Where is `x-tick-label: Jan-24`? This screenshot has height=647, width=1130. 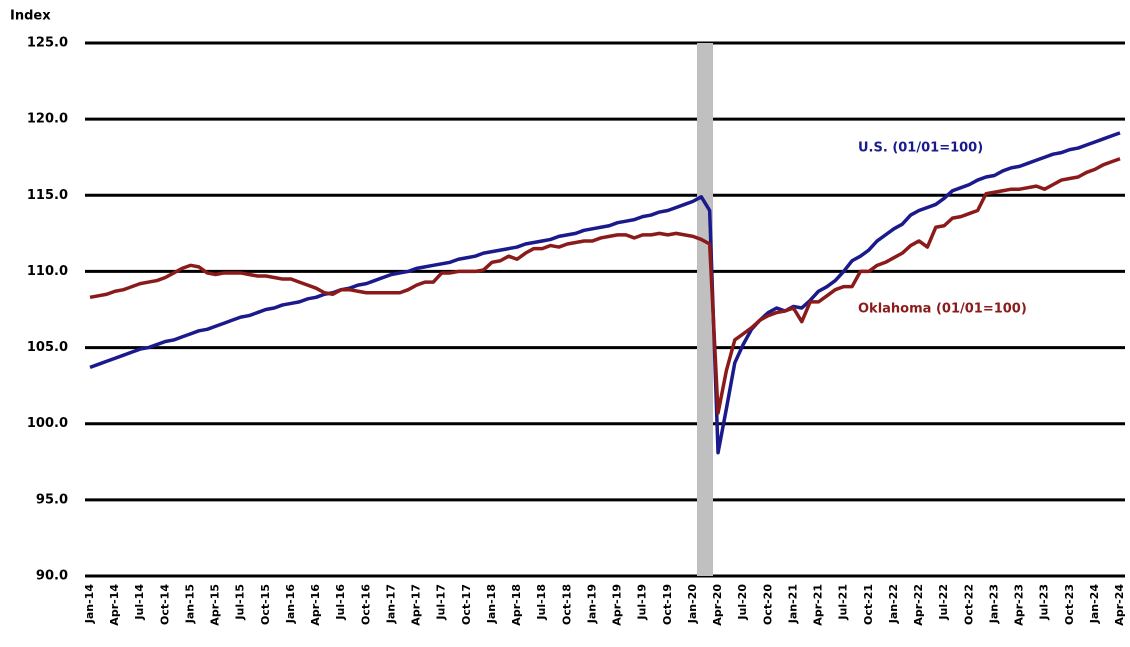
x-tick-label: Jan-24 is located at coordinates (1094, 604).